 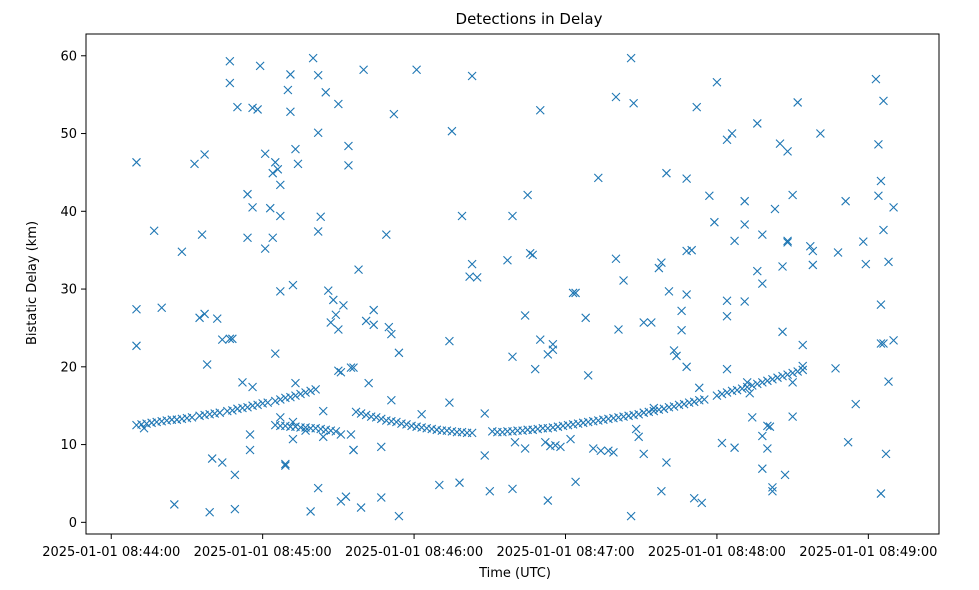 I want to click on x-axis-label: Time (UTC), so click(x=514, y=573).